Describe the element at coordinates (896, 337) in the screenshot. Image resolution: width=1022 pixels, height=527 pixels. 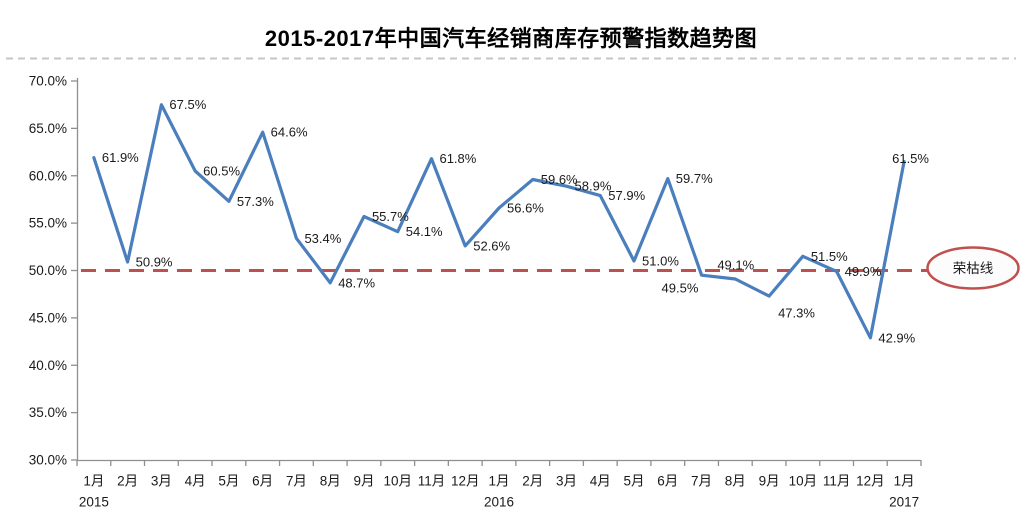
I see `data-label: 42.9%` at that location.